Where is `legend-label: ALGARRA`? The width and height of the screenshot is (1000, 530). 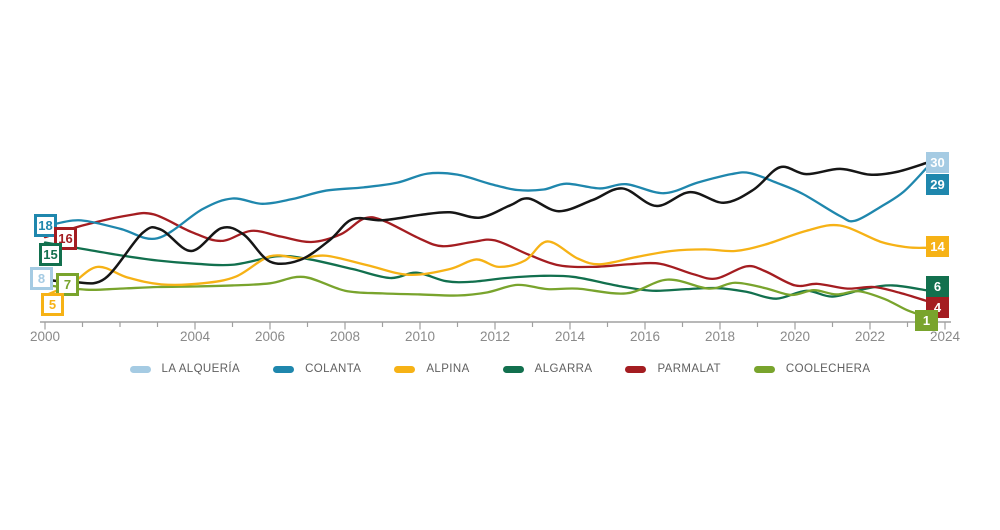 legend-label: ALGARRA is located at coordinates (563, 369).